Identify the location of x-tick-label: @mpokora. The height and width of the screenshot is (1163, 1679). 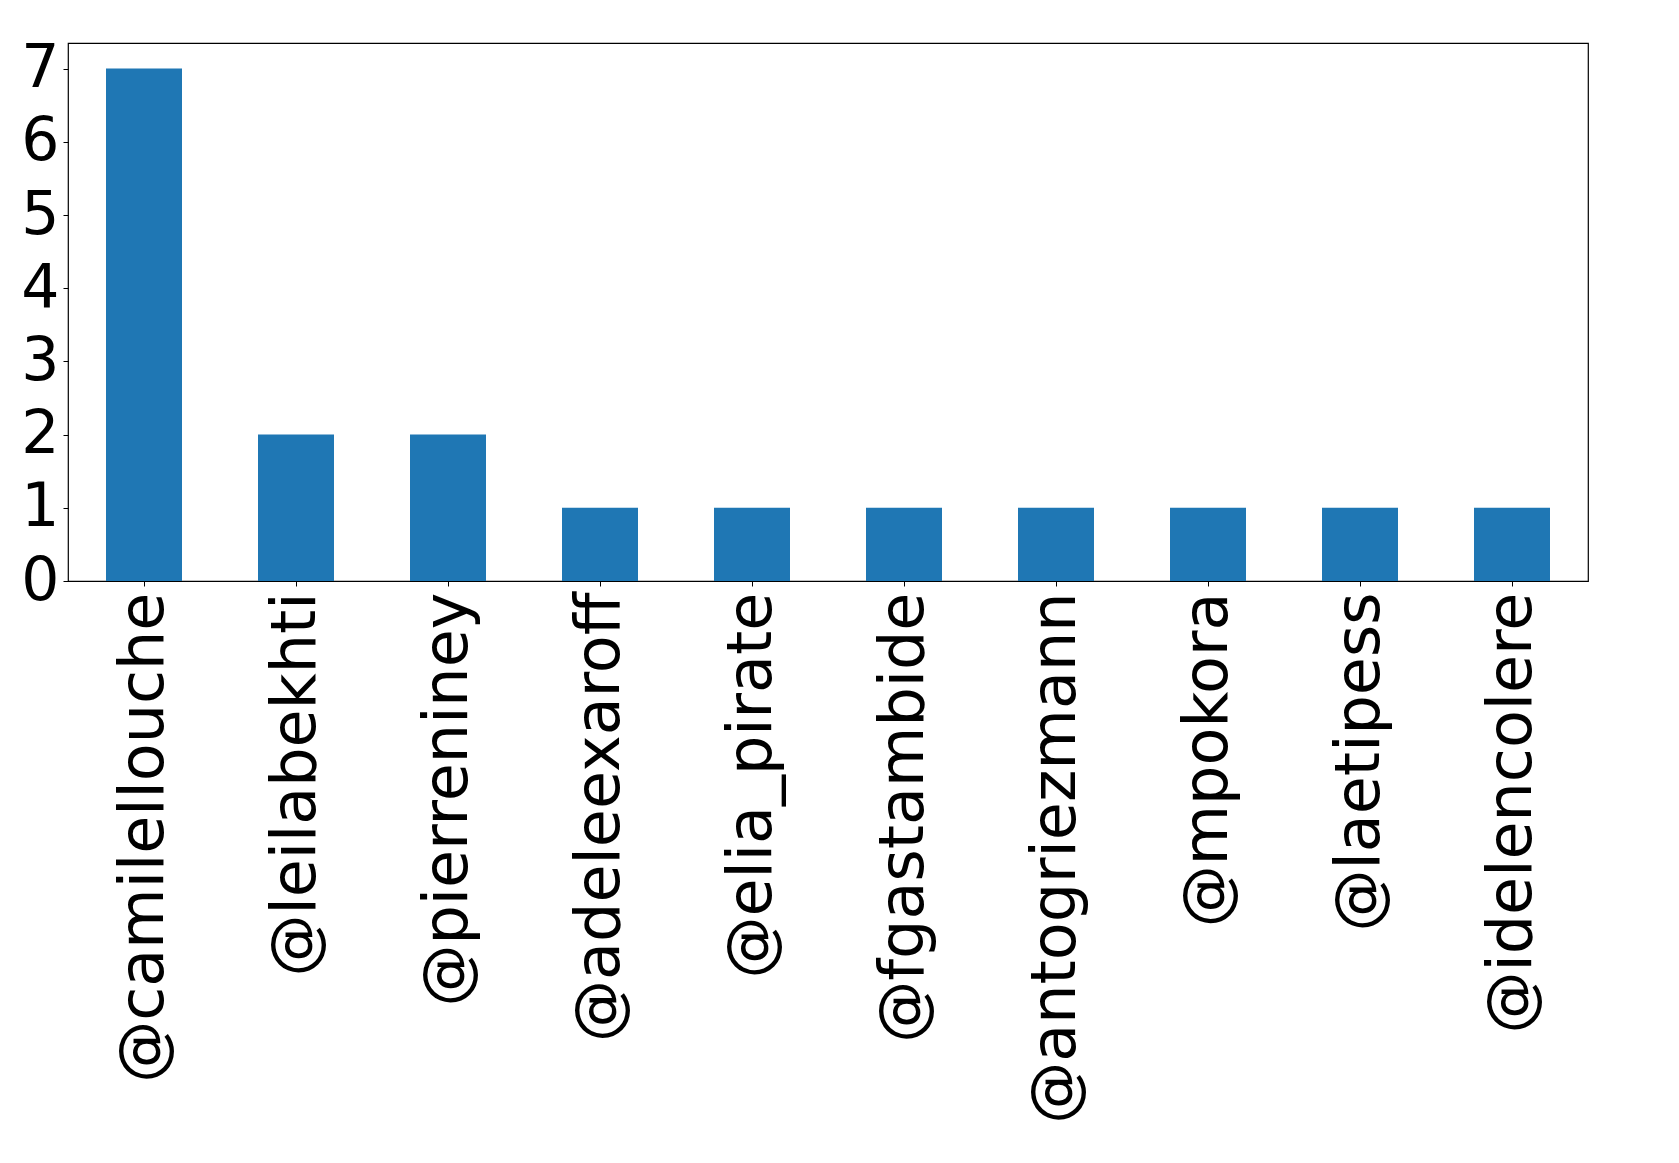
(1205, 760).